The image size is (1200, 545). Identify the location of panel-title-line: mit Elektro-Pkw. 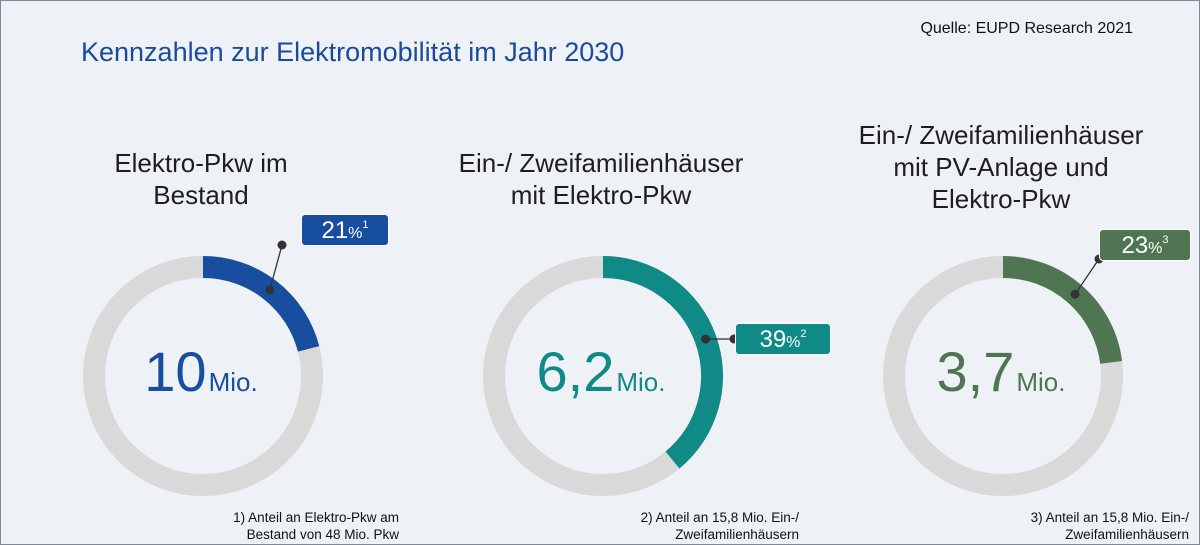
(601, 195).